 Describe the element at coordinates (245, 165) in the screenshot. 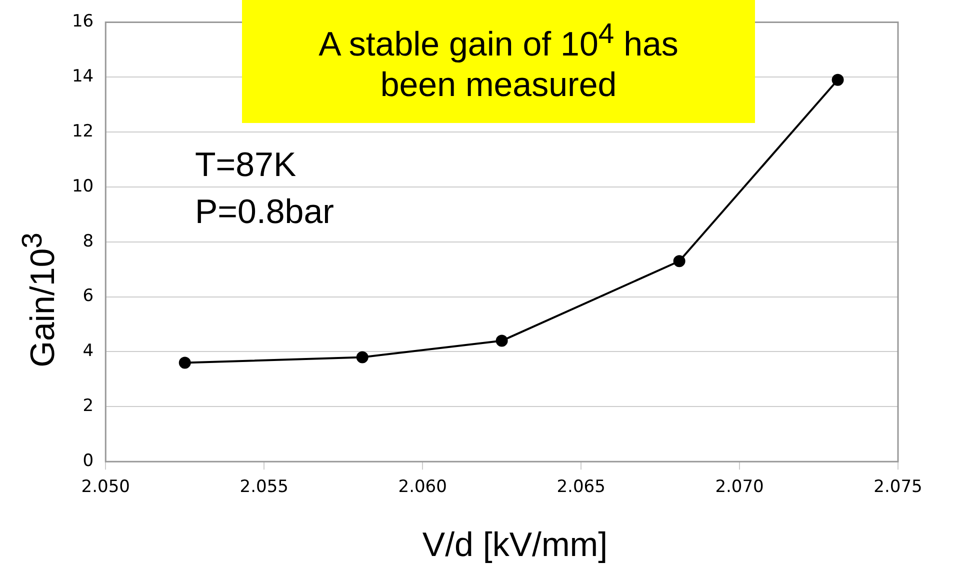

I see `annotation: T=87K` at that location.